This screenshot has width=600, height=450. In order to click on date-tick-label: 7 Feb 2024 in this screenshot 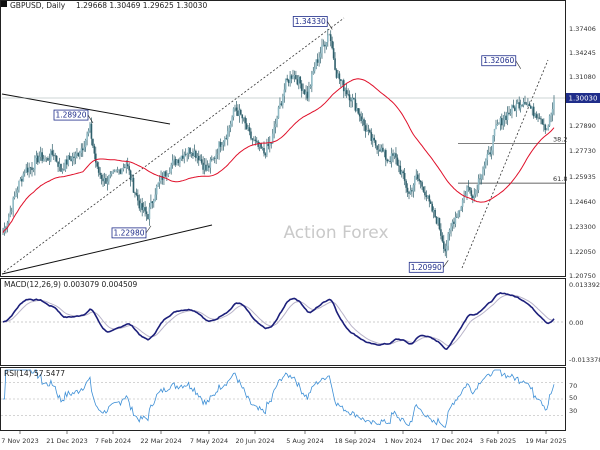, I will do `click(113, 441)`.